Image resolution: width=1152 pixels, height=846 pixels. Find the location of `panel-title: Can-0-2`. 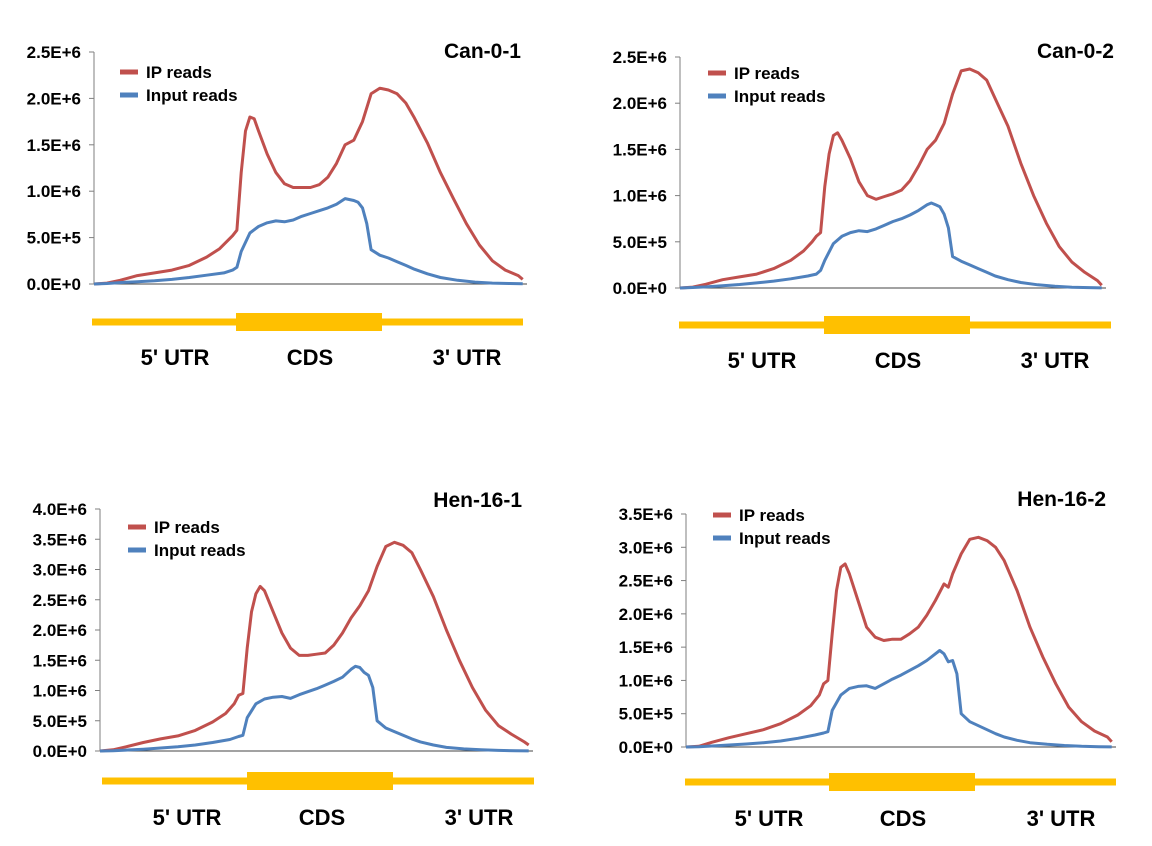

panel-title: Can-0-2 is located at coordinates (1075, 51).